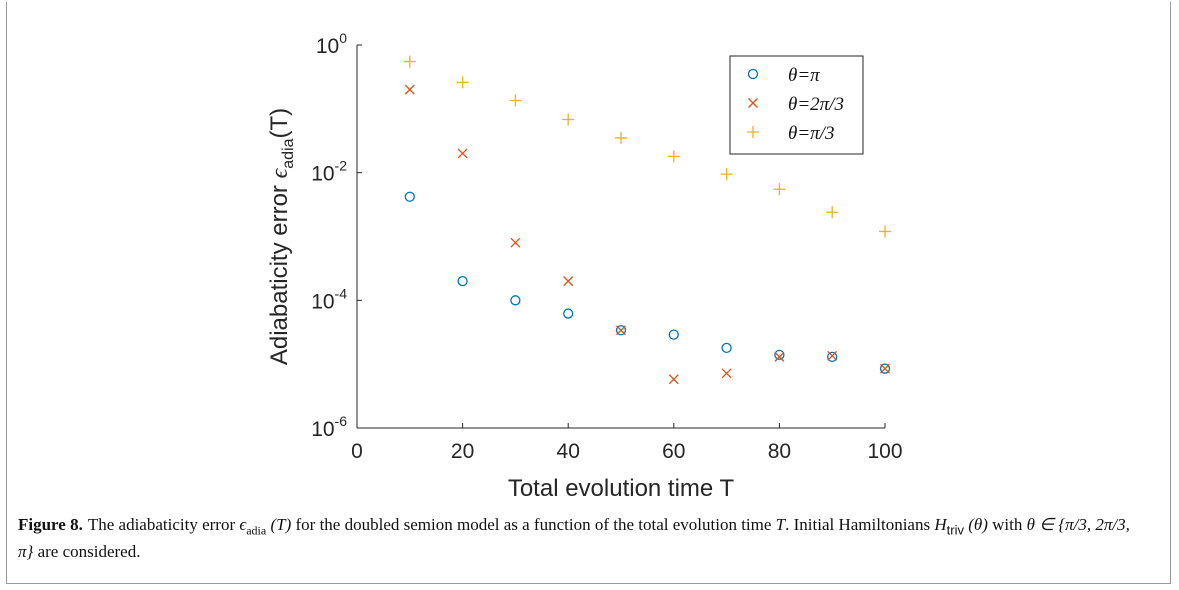 Image resolution: width=1179 pixels, height=590 pixels. I want to click on y-tick-label: 10⁻⁶, so click(329, 427).